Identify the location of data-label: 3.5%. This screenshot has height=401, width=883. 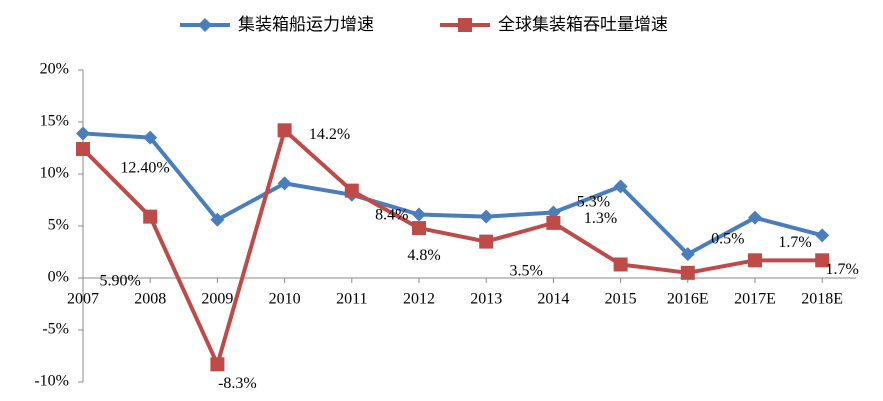
(526, 270).